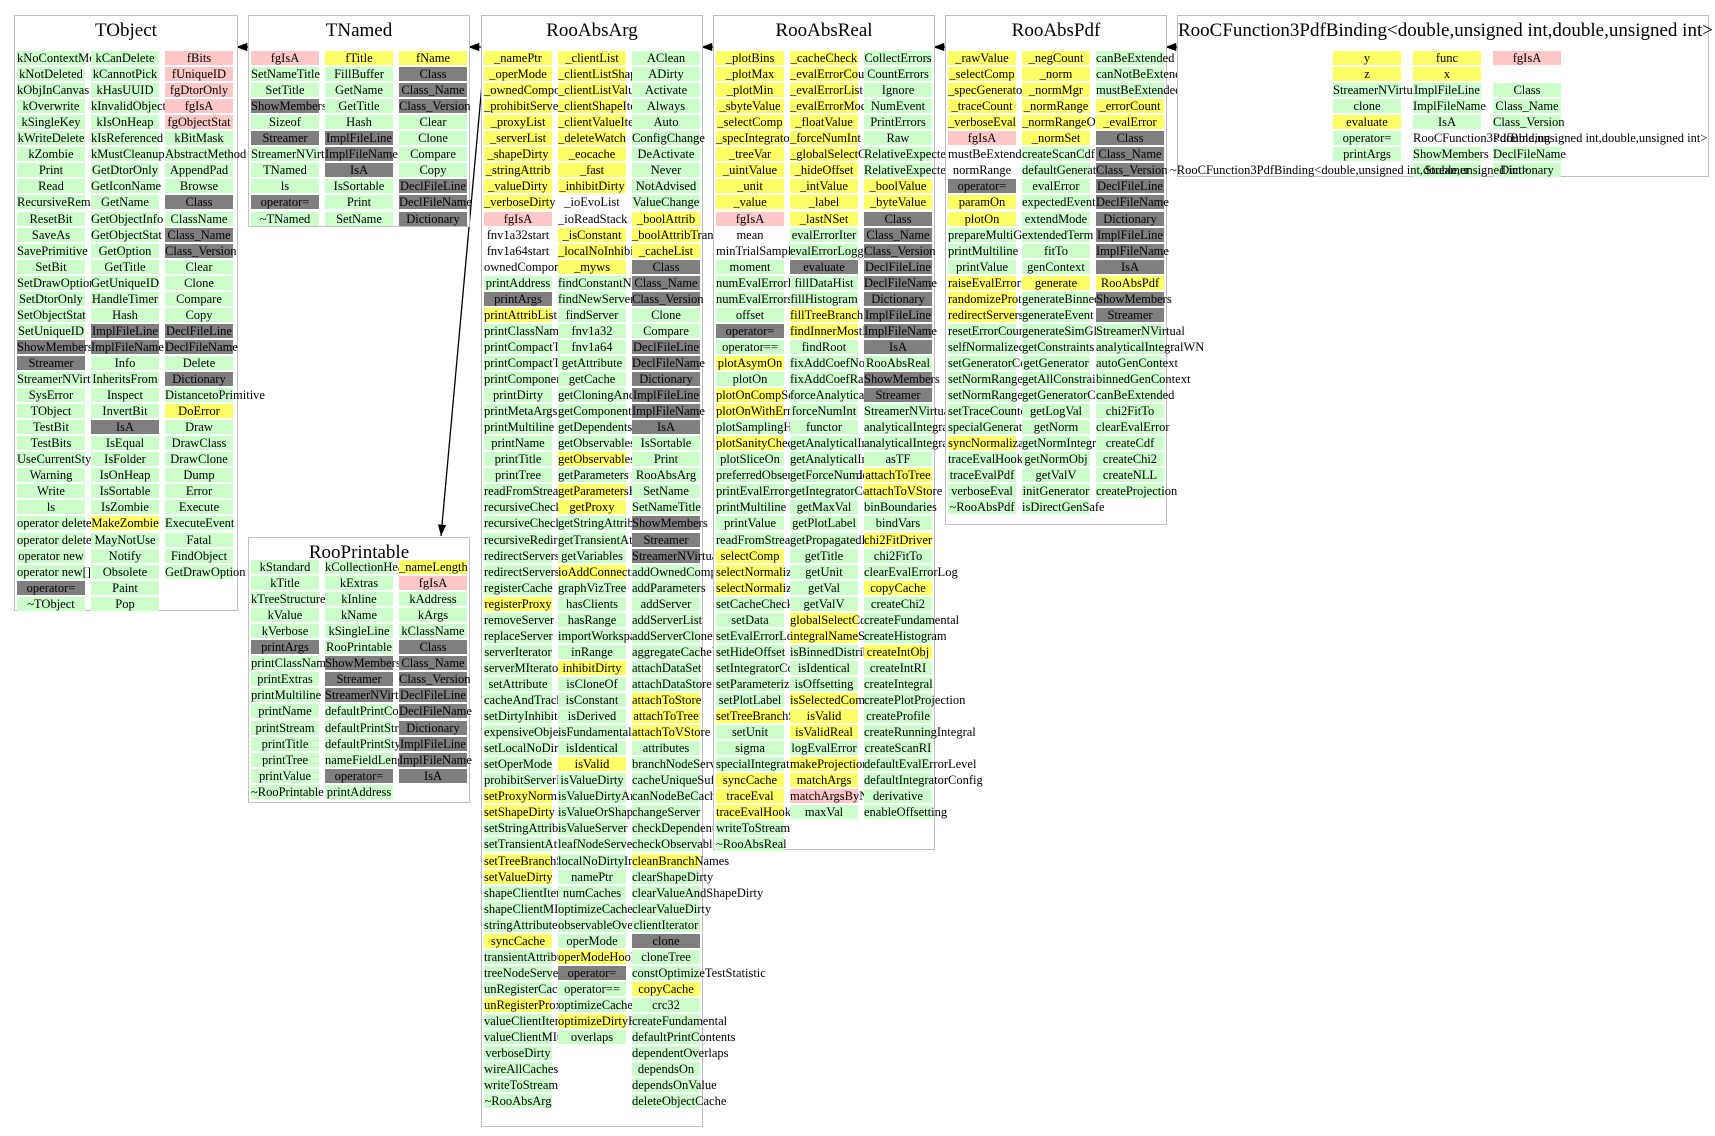  Describe the element at coordinates (666, 282) in the screenshot. I see `class-member: Class_Name` at that location.